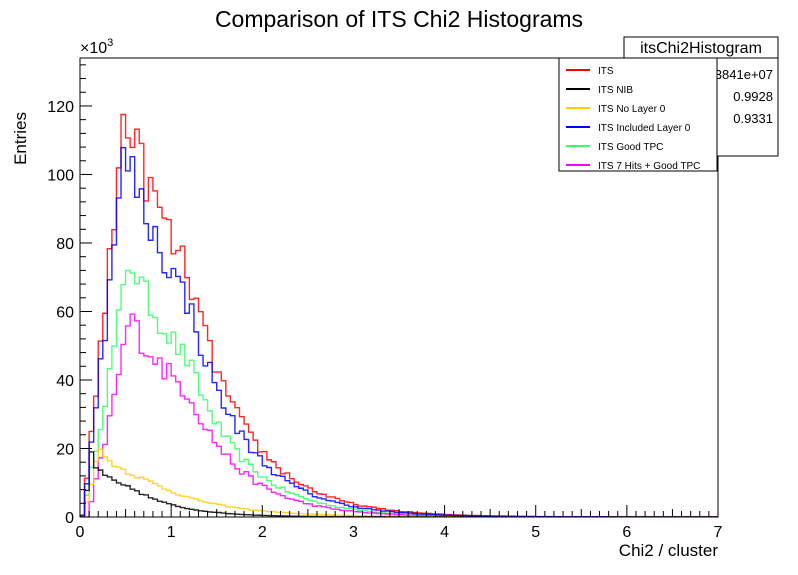 The width and height of the screenshot is (798, 575). I want to click on chart-title: Comparison of ITS Chi2 Histograms, so click(399, 19).